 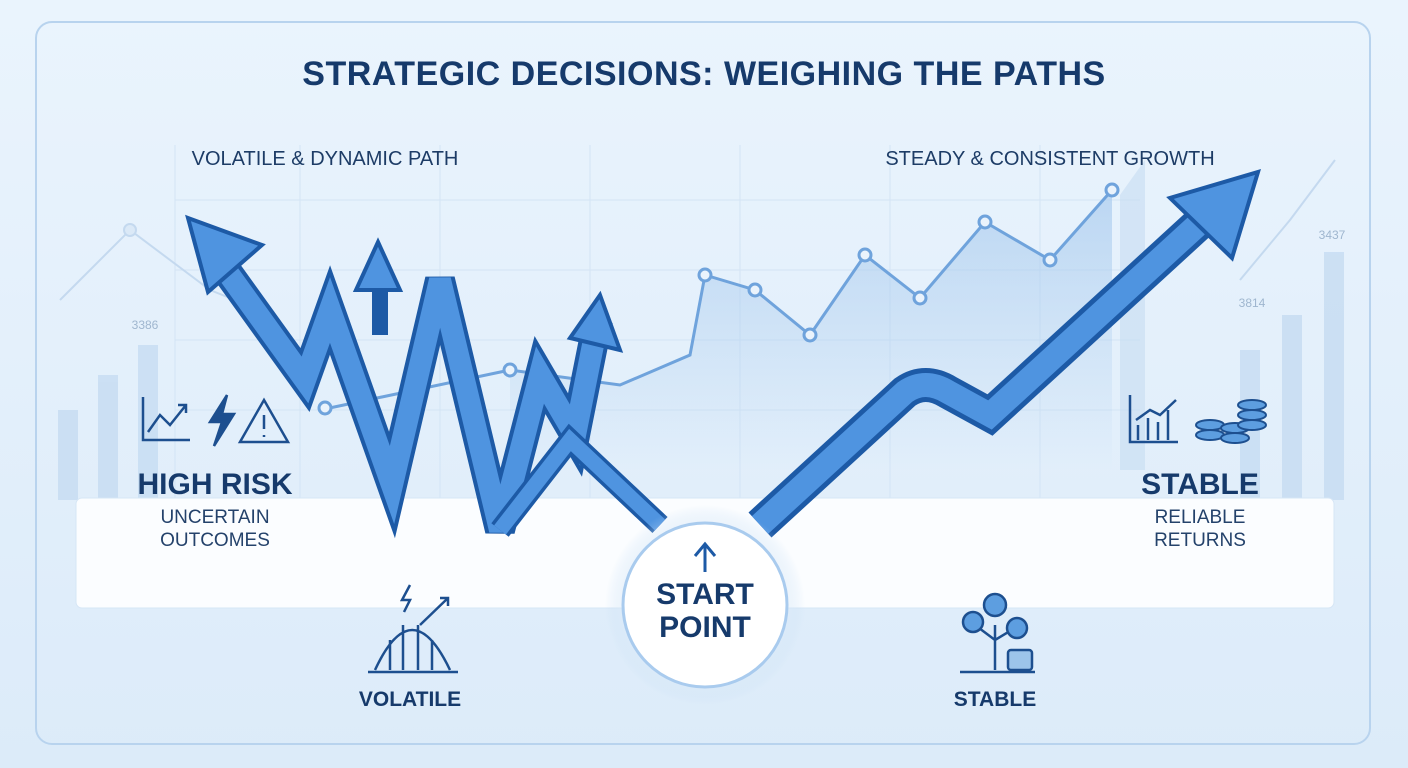 What do you see at coordinates (413, 649) in the screenshot?
I see `roller` at bounding box center [413, 649].